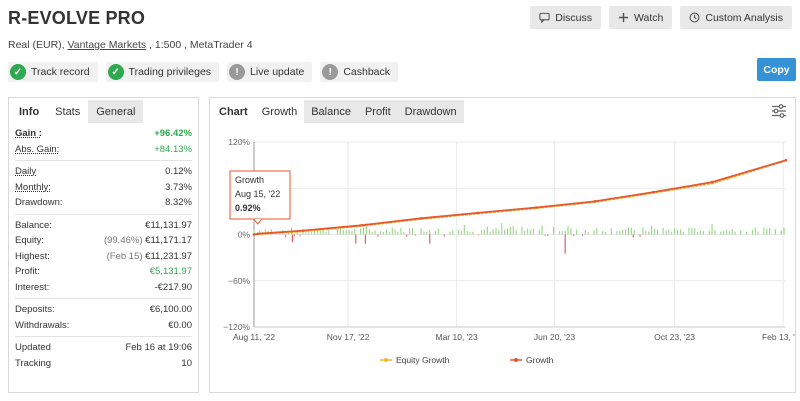 The image size is (800, 401). What do you see at coordinates (107, 45) in the screenshot?
I see `broker-link: Vantage Markets` at bounding box center [107, 45].